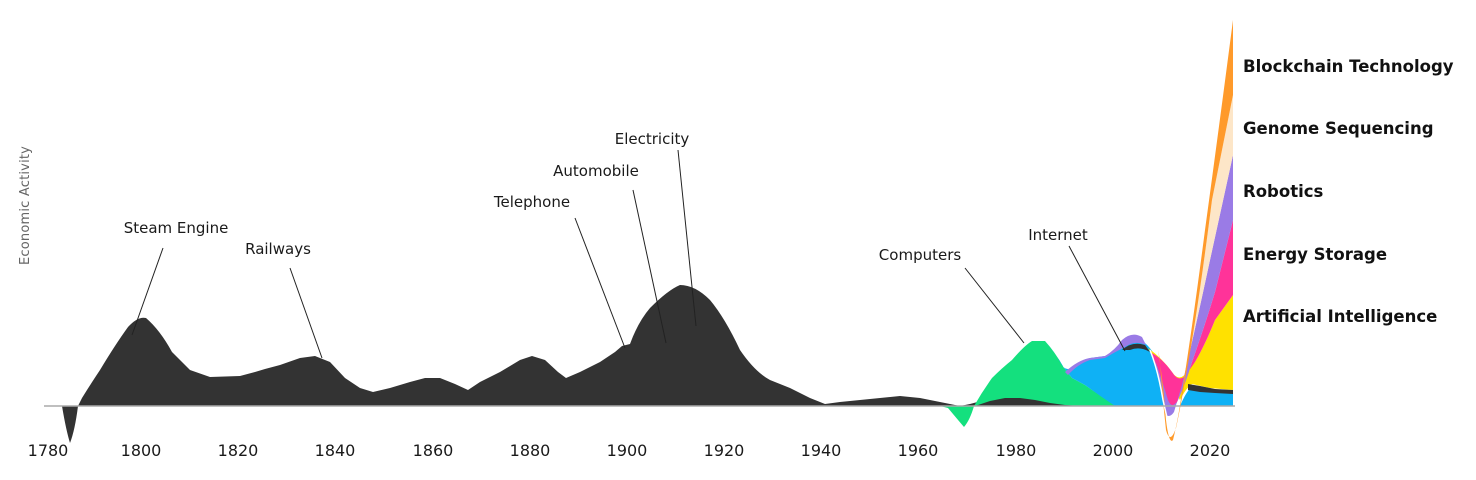 The height and width of the screenshot is (480, 1476). I want to click on x-tick: 1920, so click(724, 450).